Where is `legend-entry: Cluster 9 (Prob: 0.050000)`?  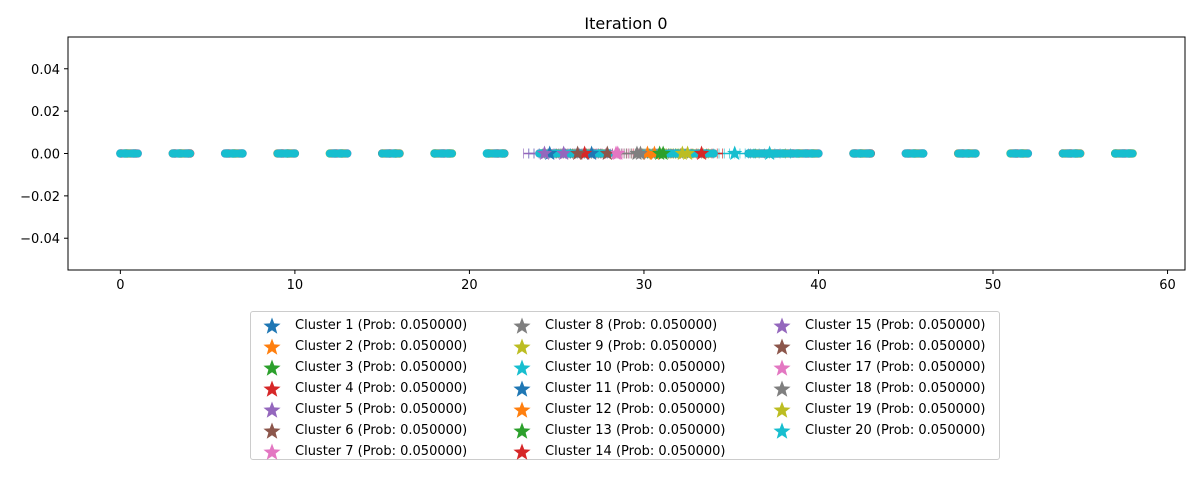 legend-entry: Cluster 9 (Prob: 0.050000) is located at coordinates (639, 346).